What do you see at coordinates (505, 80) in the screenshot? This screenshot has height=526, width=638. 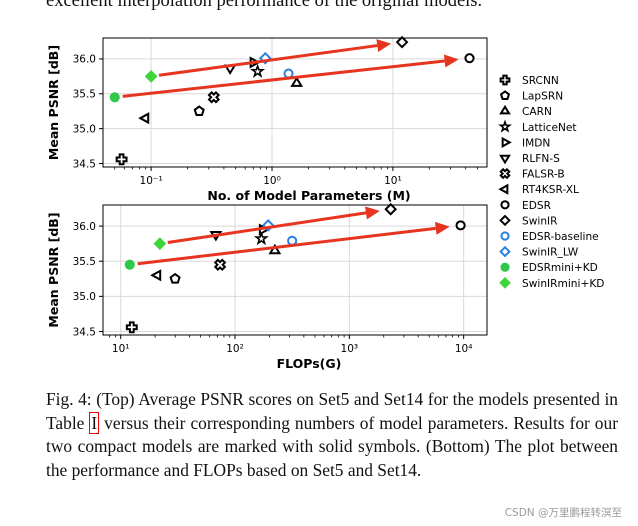 I see `legend-marker-srcnn` at bounding box center [505, 80].